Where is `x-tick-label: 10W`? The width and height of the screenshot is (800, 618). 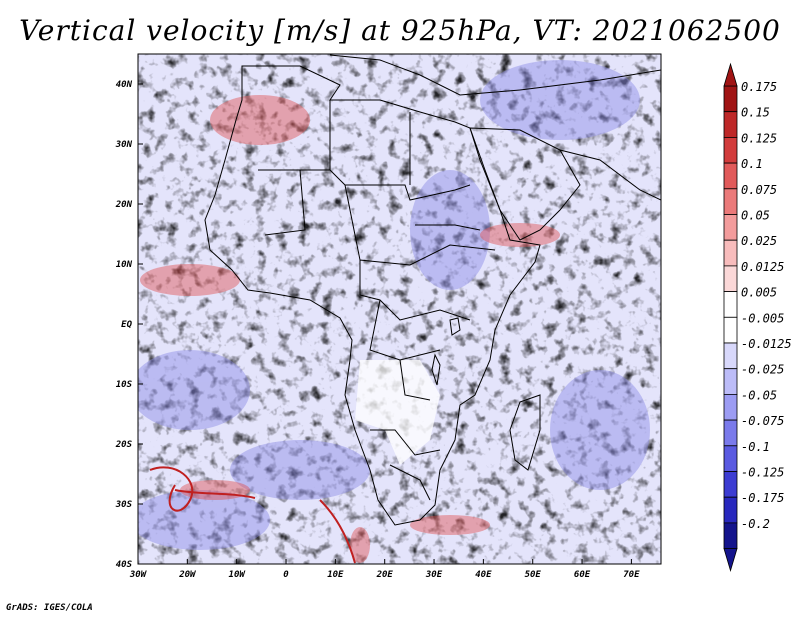 x-tick-label: 10W is located at coordinates (238, 575).